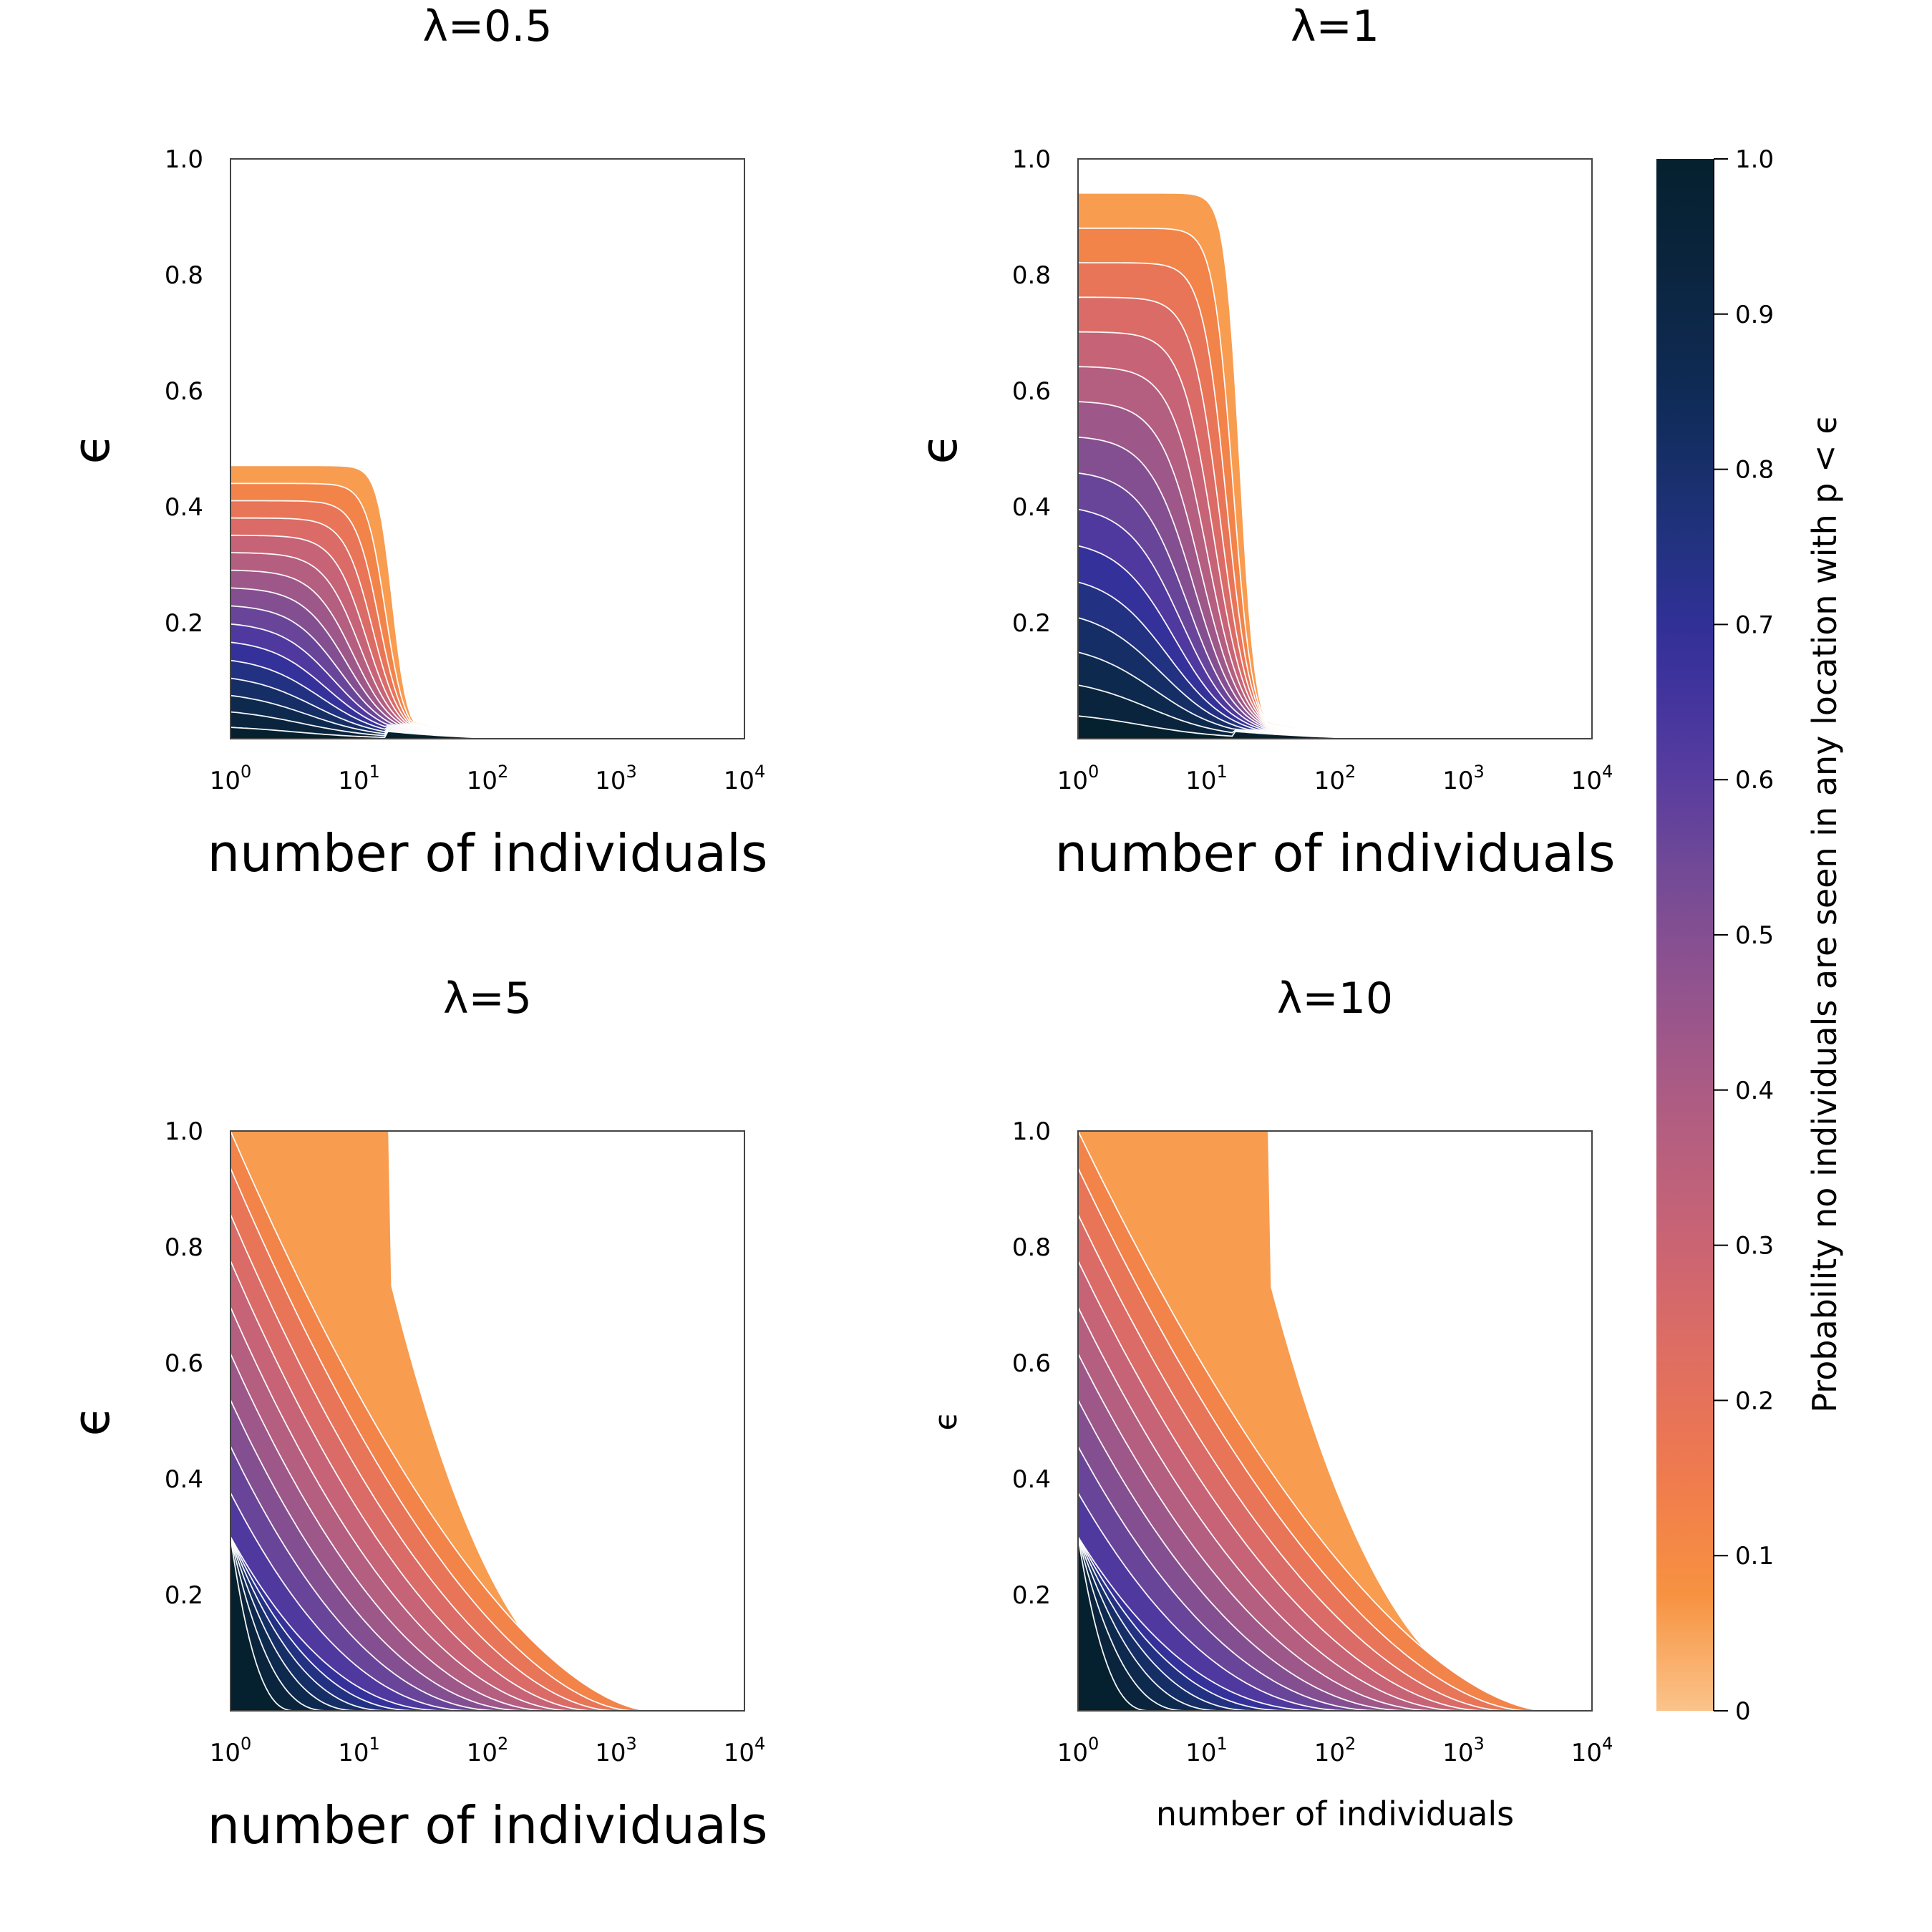 This screenshot has height=1932, width=1932. What do you see at coordinates (1755, 1557) in the screenshot?
I see `colorbar-tick-label: 0.1` at bounding box center [1755, 1557].